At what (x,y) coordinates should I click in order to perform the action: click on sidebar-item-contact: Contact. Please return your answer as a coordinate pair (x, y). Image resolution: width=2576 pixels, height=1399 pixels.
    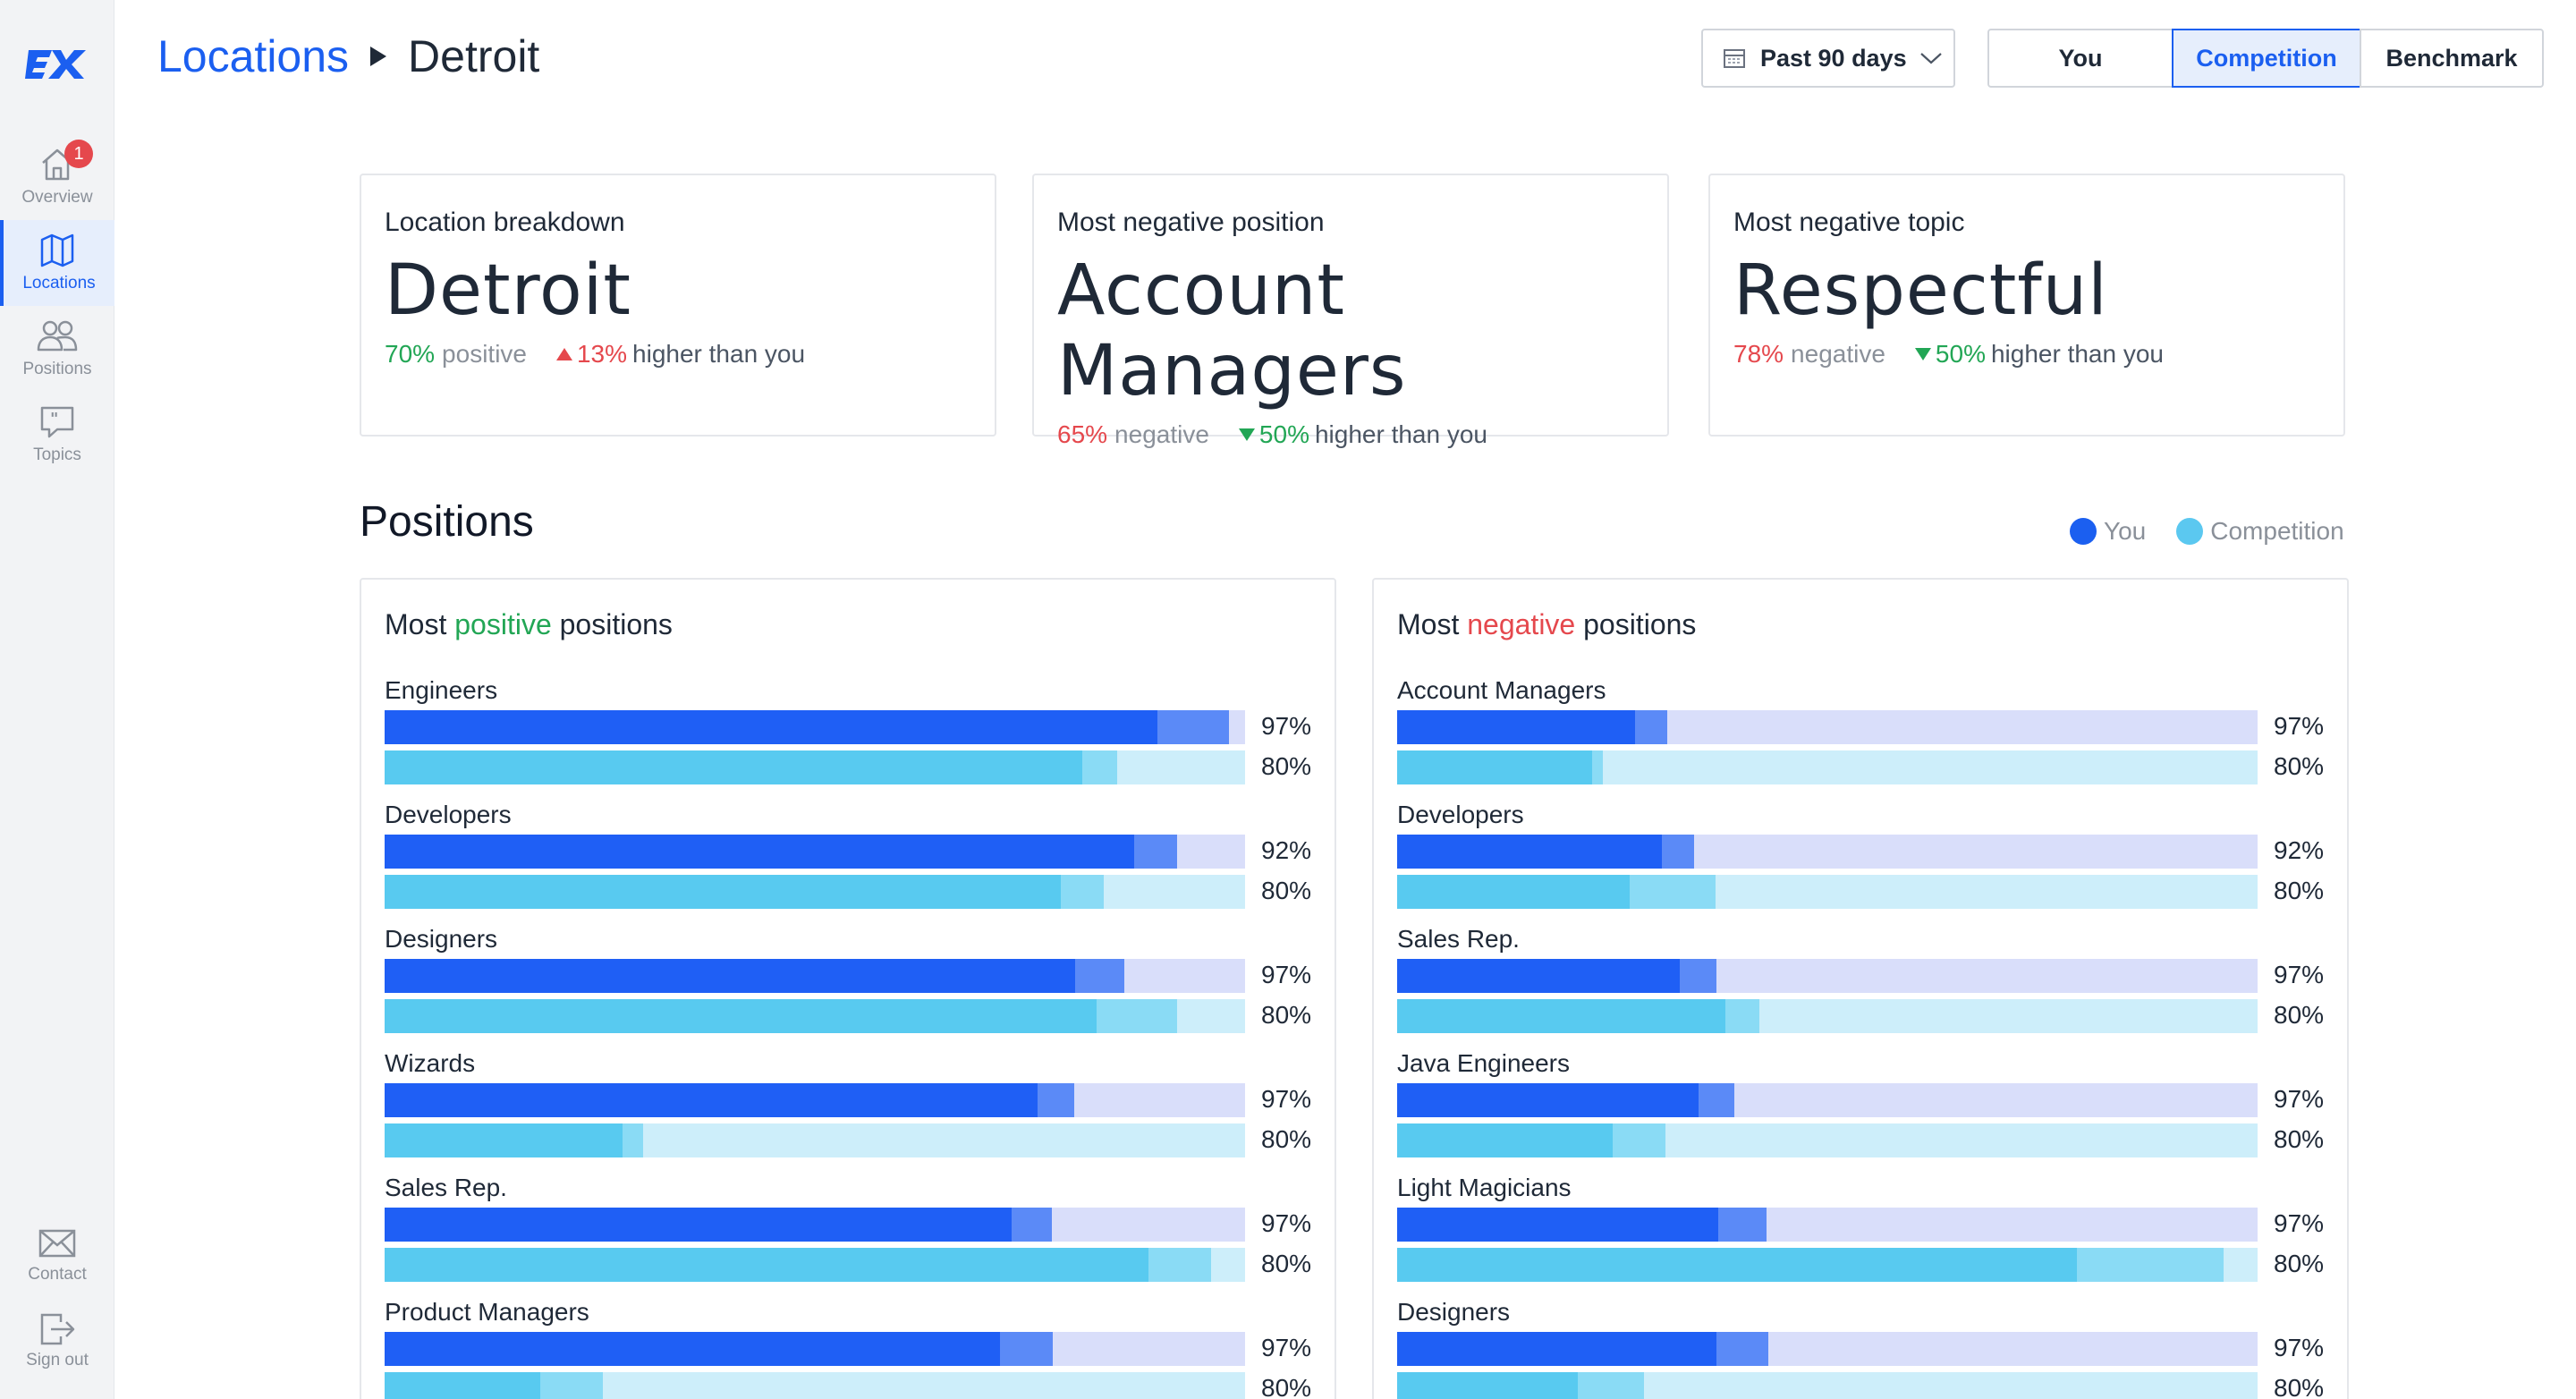
    Looking at the image, I should click on (57, 1258).